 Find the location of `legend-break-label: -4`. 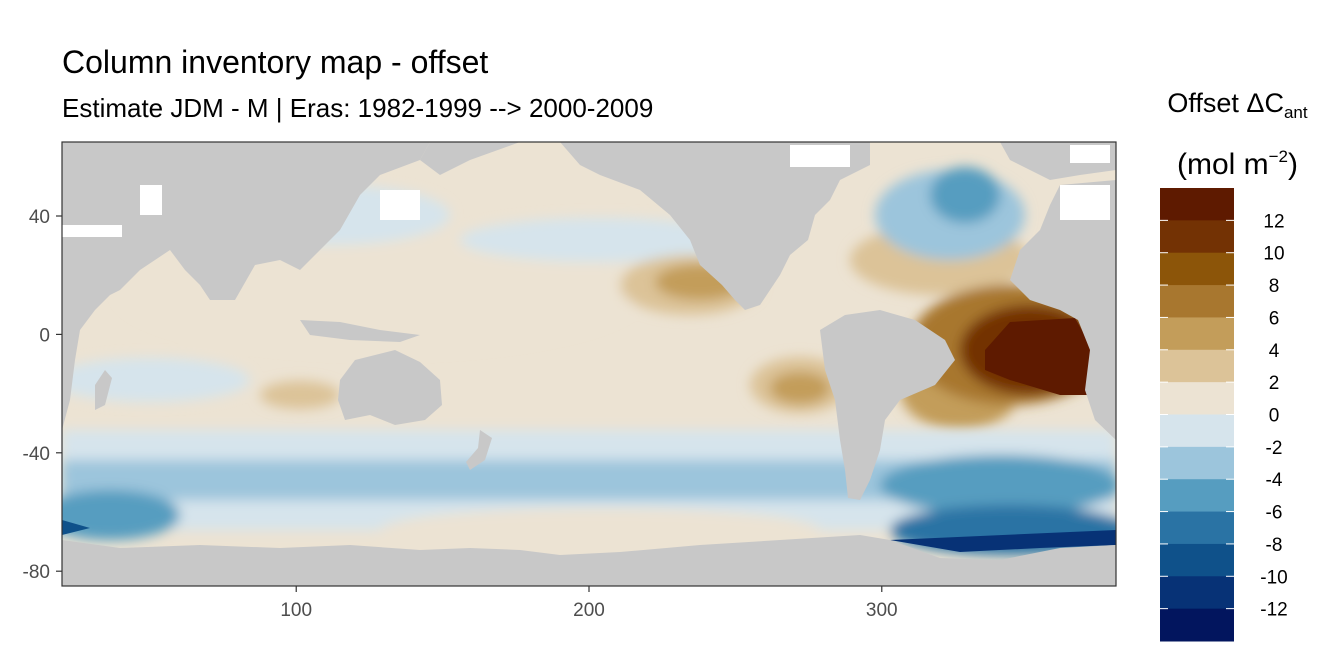

legend-break-label: -4 is located at coordinates (1274, 480).